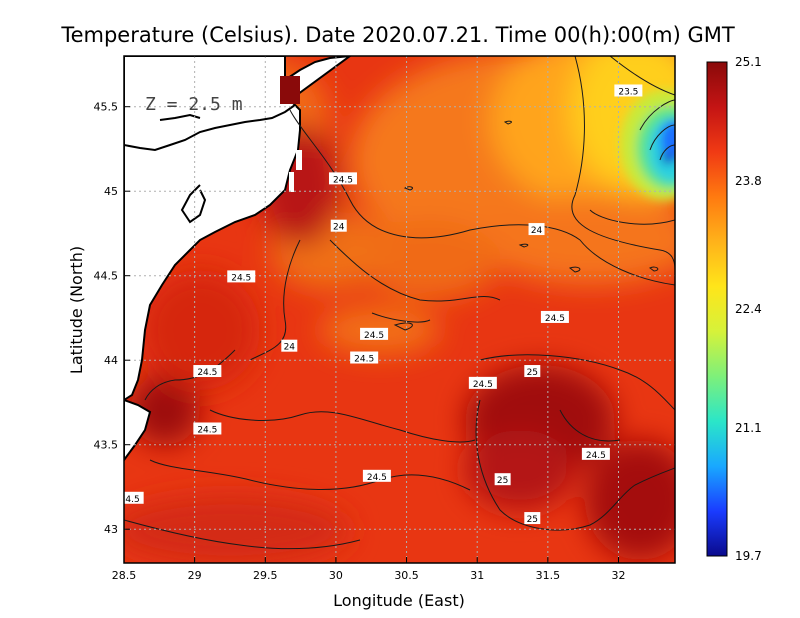 This screenshot has width=800, height=618. Describe the element at coordinates (406, 575) in the screenshot. I see `x-tick-label: 30.5` at that location.